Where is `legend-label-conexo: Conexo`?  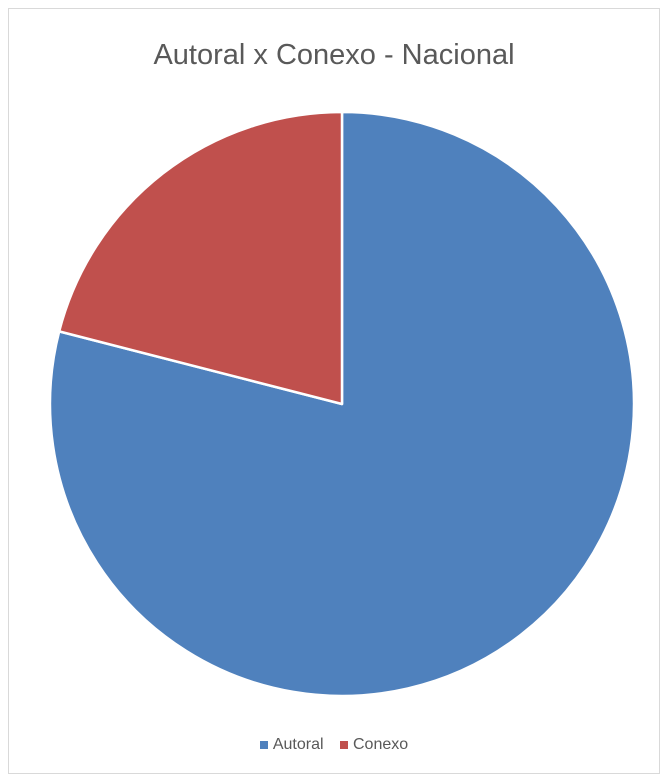 legend-label-conexo: Conexo is located at coordinates (381, 744).